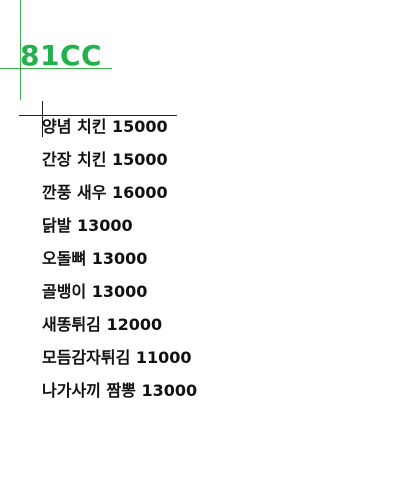 The width and height of the screenshot is (401, 499). I want to click on green-guide-vertical, so click(20, 50).